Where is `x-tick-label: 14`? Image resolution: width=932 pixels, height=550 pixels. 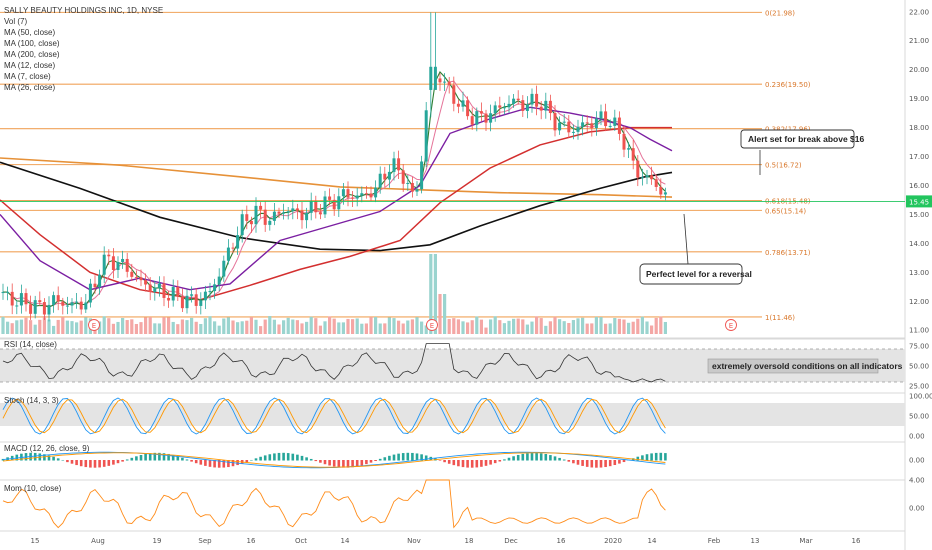 x-tick-label: 14 is located at coordinates (652, 541).